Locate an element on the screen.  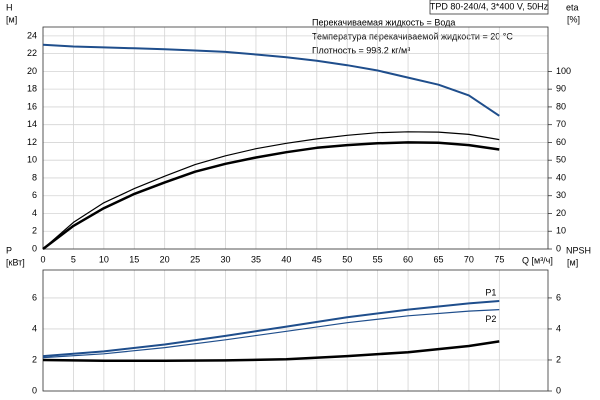
y2-tick-label: 100 is located at coordinates (563, 71).